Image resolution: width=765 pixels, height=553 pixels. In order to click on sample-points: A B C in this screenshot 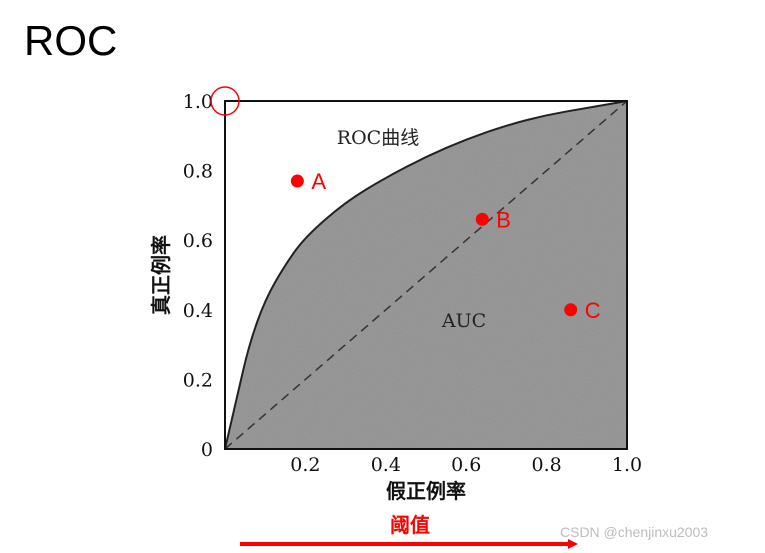, I will do `click(445, 246)`.